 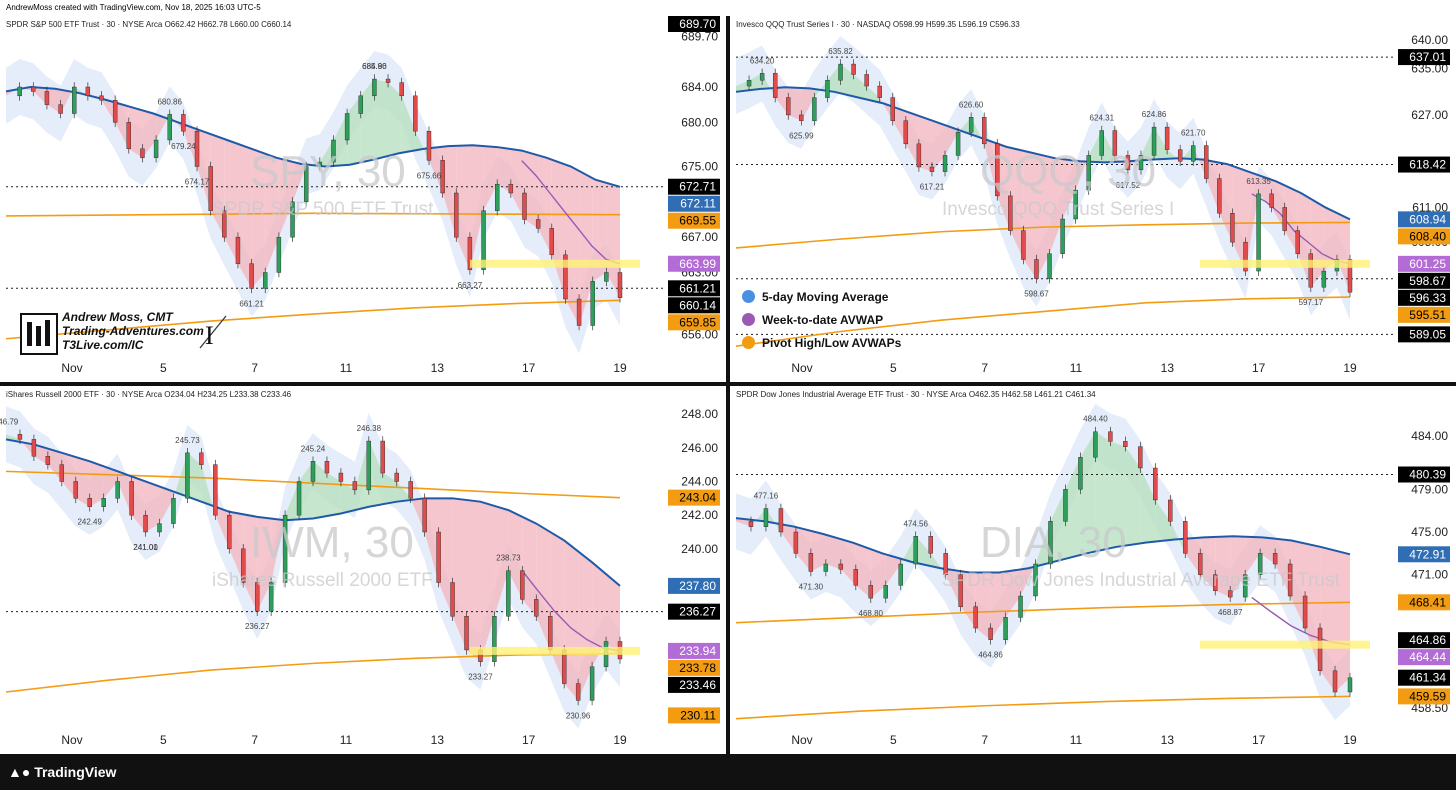 What do you see at coordinates (699, 122) in the screenshot?
I see `y-tick-label: 680.00` at bounding box center [699, 122].